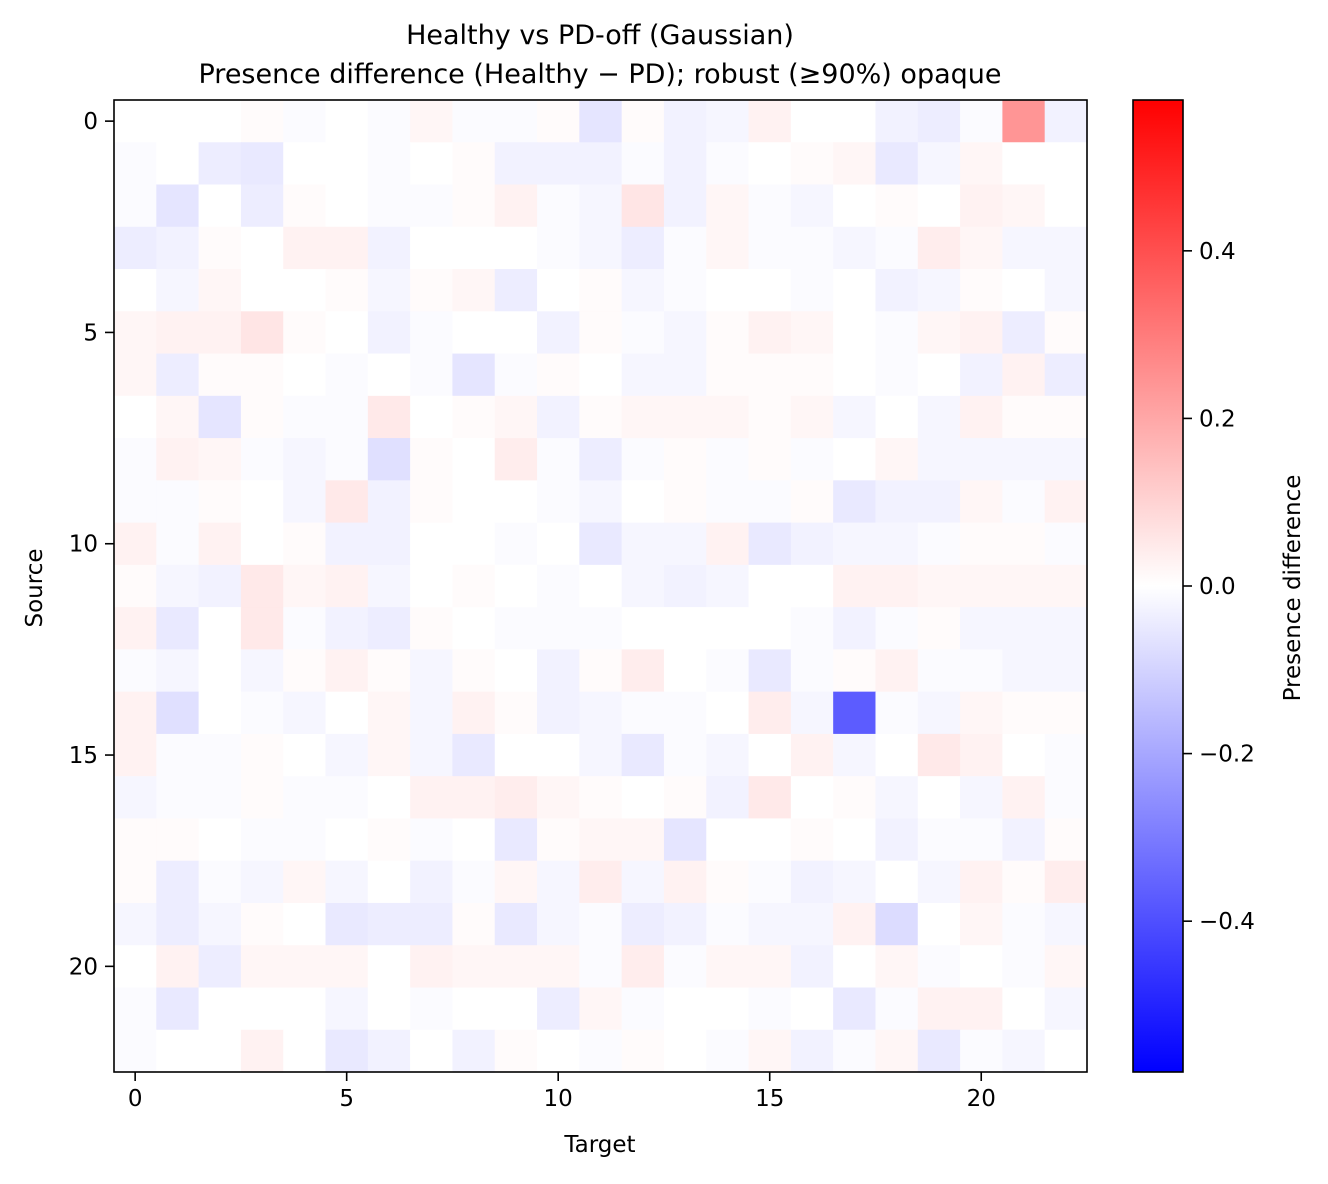  Describe the element at coordinates (135, 1099) in the screenshot. I see `x-tick-label: 0` at that location.